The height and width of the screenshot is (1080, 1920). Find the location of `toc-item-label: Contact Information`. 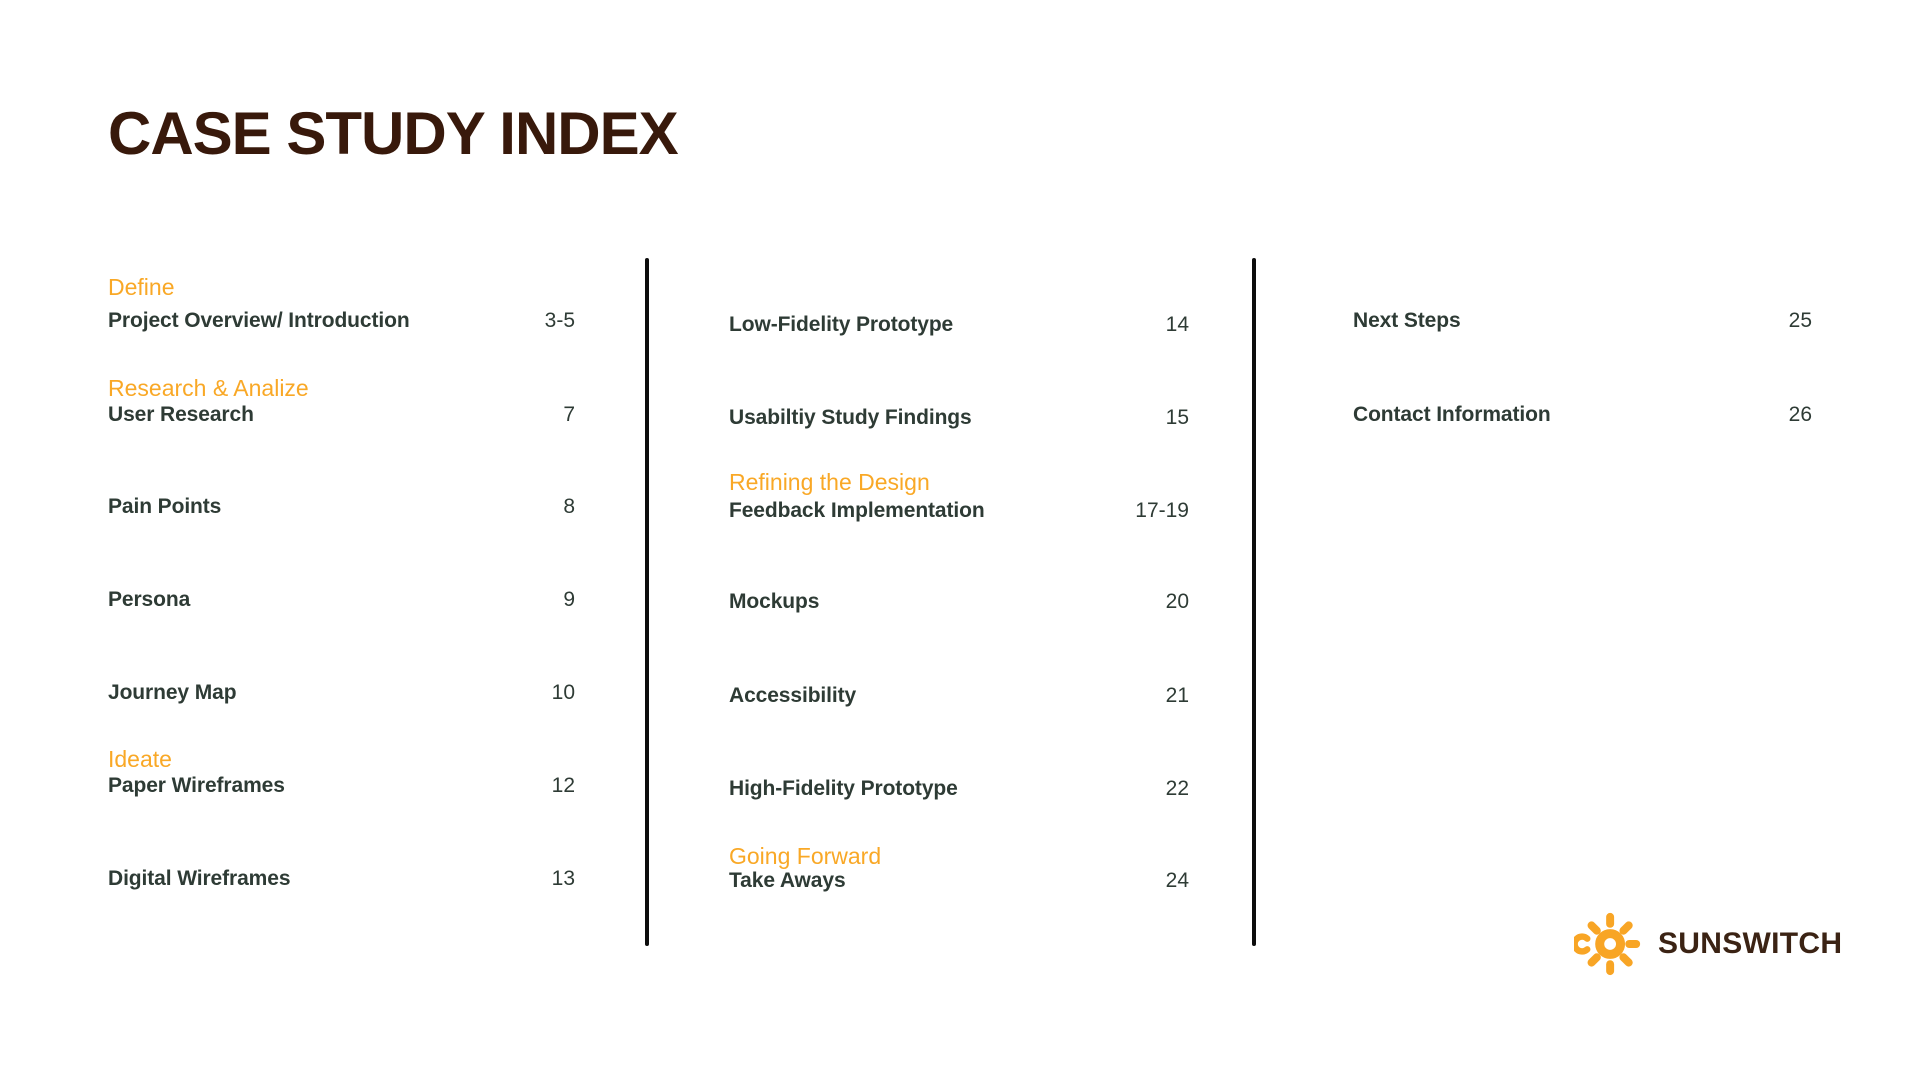

toc-item-label: Contact Information is located at coordinates (1452, 414).